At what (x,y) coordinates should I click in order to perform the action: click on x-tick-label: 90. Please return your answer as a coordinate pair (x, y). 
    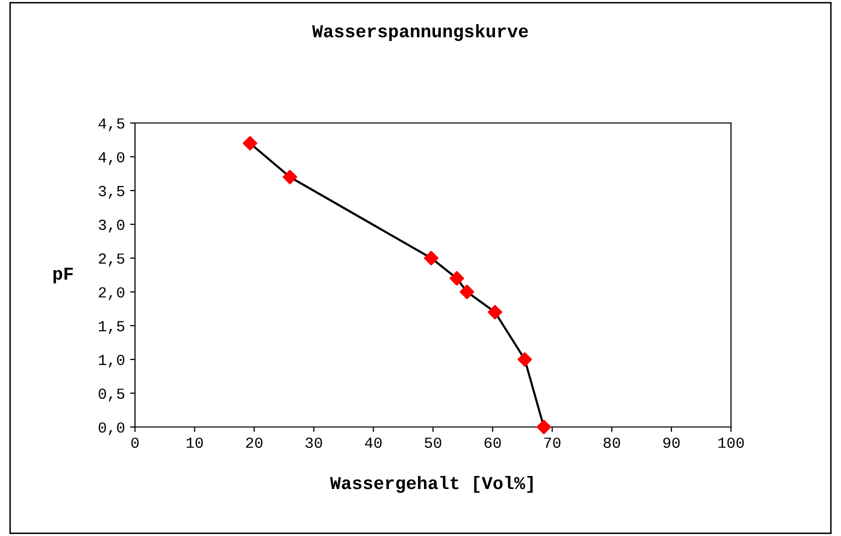
    Looking at the image, I should click on (671, 443).